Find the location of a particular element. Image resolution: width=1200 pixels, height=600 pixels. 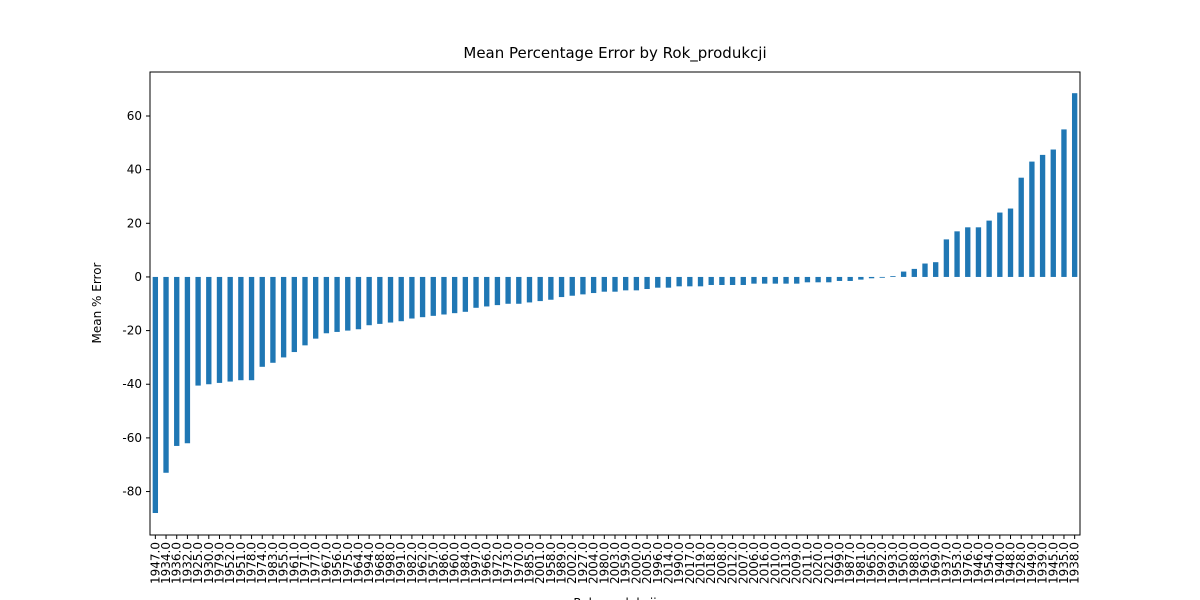

x-tick-label: 1927.0 is located at coordinates (583, 563).